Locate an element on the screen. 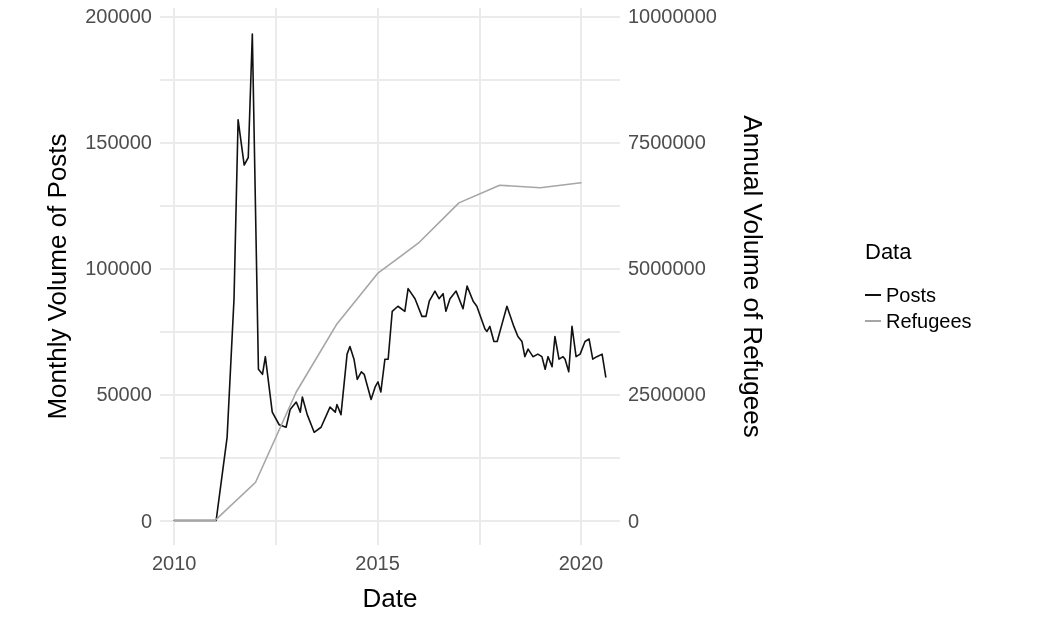 The image size is (1052, 630). legend-label: Refugees is located at coordinates (929, 321).